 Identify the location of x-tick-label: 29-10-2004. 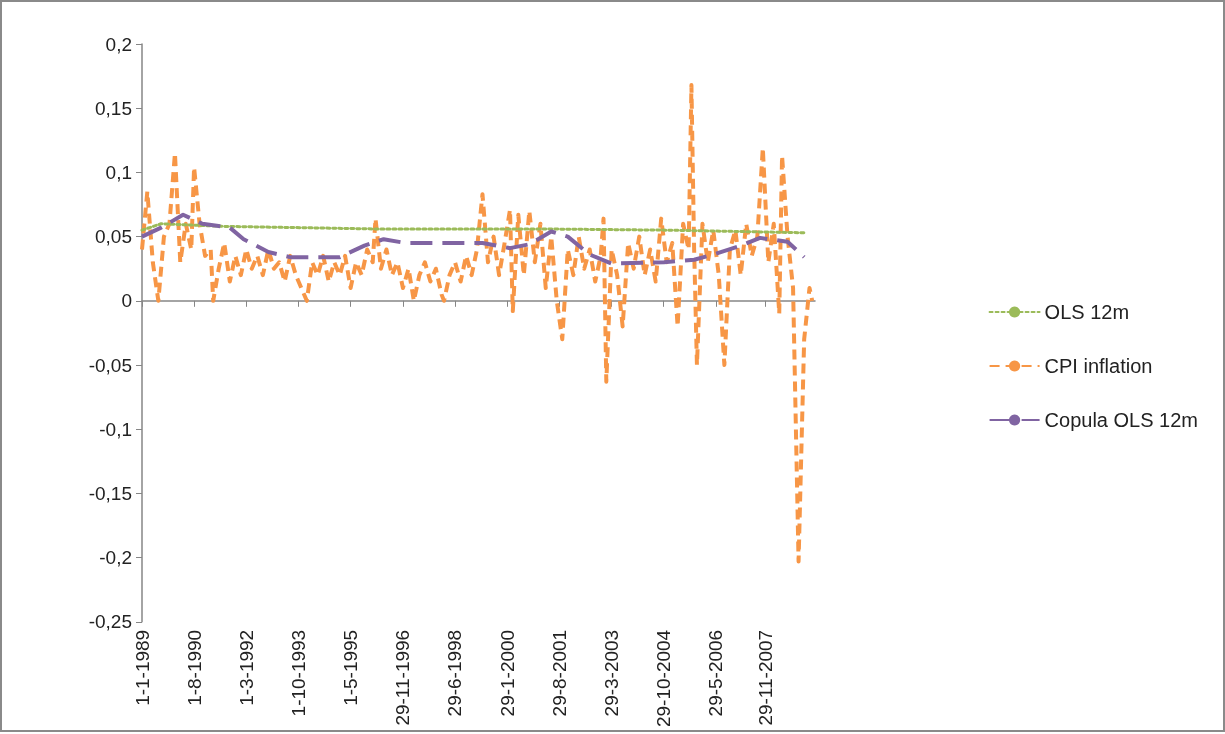
(664, 678).